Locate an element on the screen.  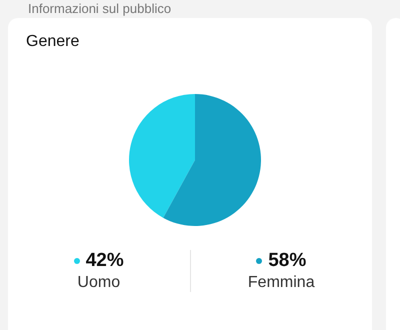
data-label: 42% is located at coordinates (105, 261).